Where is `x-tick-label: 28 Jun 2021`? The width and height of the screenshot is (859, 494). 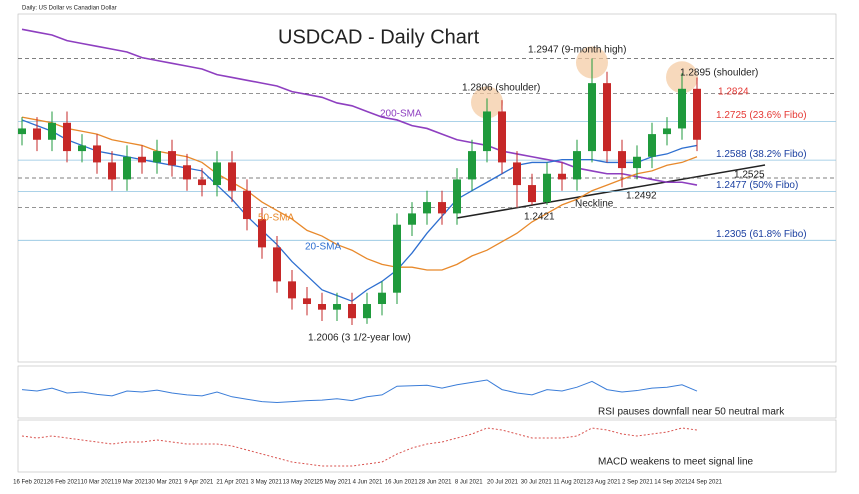
x-tick-label: 28 Jun 2021 is located at coordinates (435, 483).